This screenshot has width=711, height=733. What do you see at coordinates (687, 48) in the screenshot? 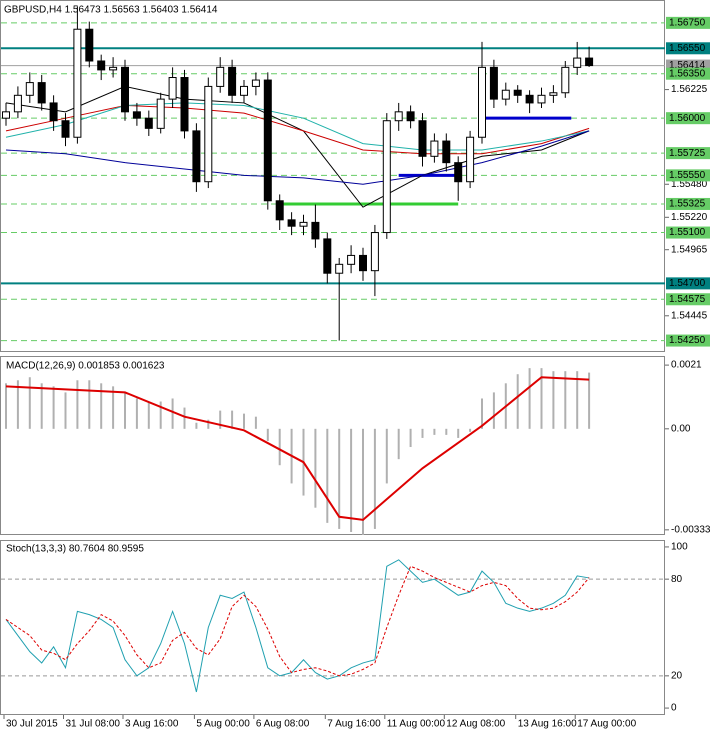
I see `level-price-label: 1.56550` at bounding box center [687, 48].